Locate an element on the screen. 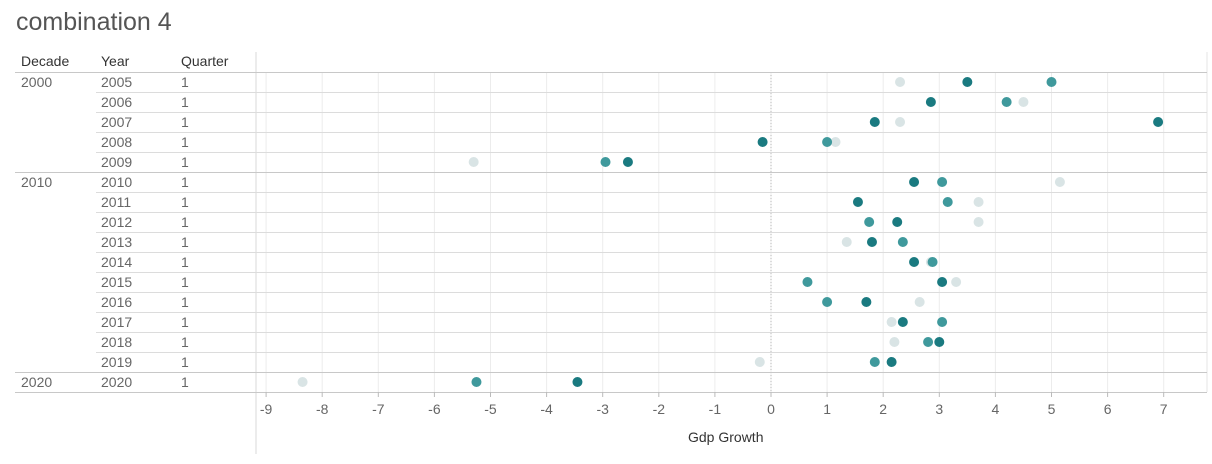 Image resolution: width=1212 pixels, height=464 pixels. data-point-2010-light is located at coordinates (1059, 182).